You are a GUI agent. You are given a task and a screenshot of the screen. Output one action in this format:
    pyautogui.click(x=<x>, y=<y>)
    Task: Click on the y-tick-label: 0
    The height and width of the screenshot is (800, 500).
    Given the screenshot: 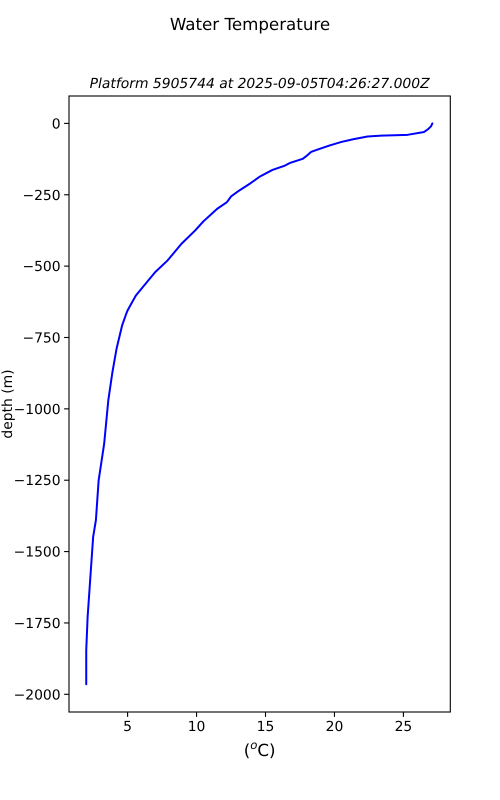 What is the action you would take?
    pyautogui.click(x=56, y=124)
    